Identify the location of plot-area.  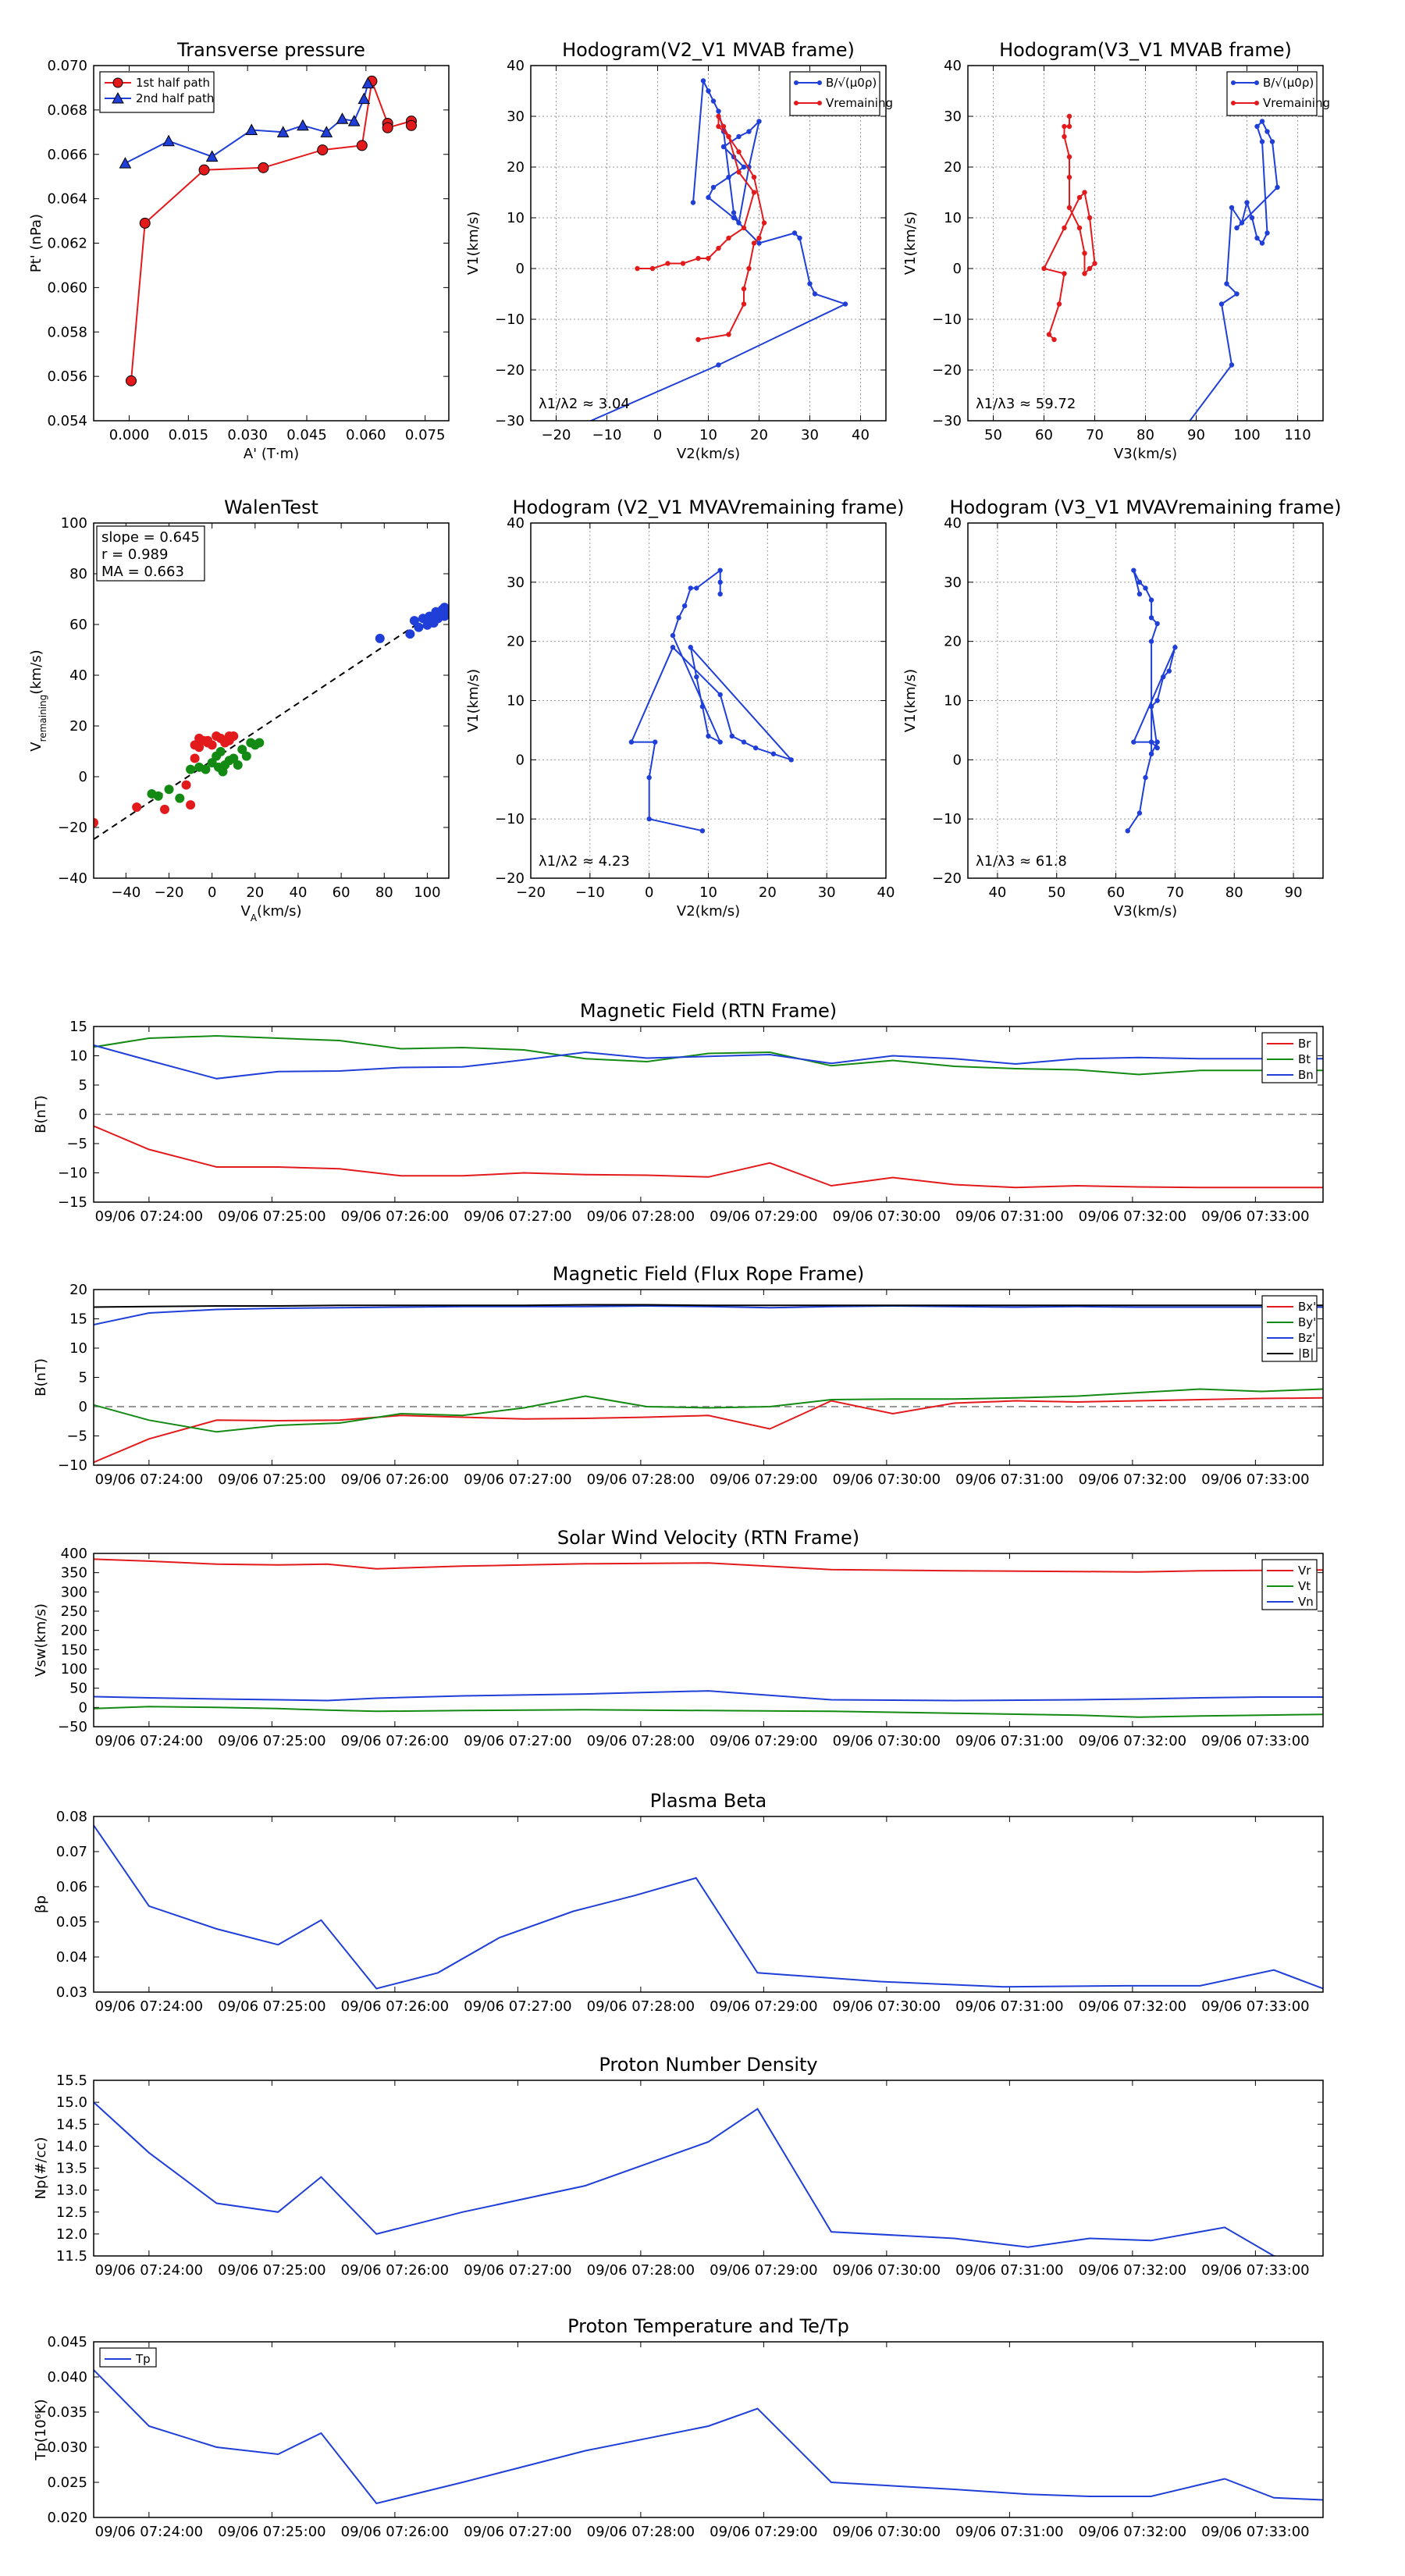
(709, 1111).